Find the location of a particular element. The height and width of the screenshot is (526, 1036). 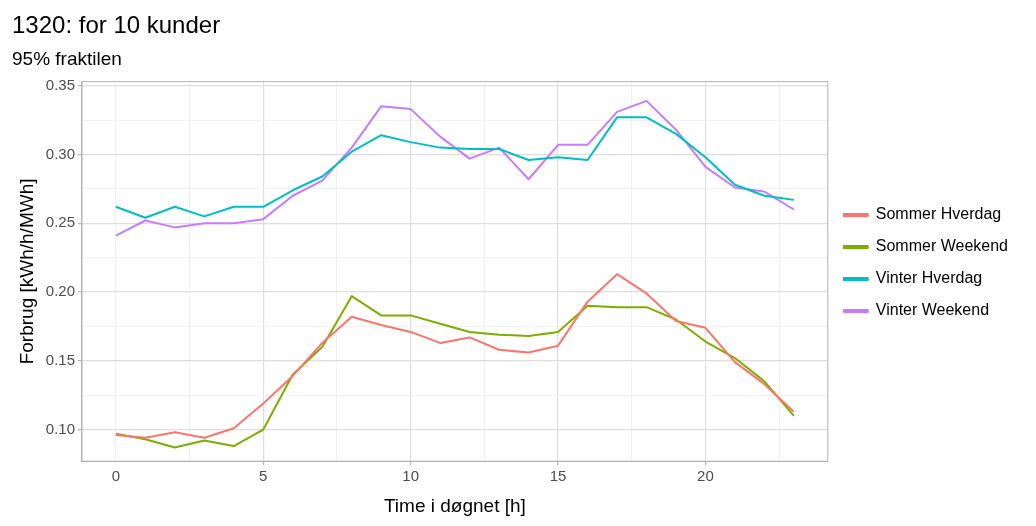

legend-label: Vinter Hverdag is located at coordinates (929, 278).